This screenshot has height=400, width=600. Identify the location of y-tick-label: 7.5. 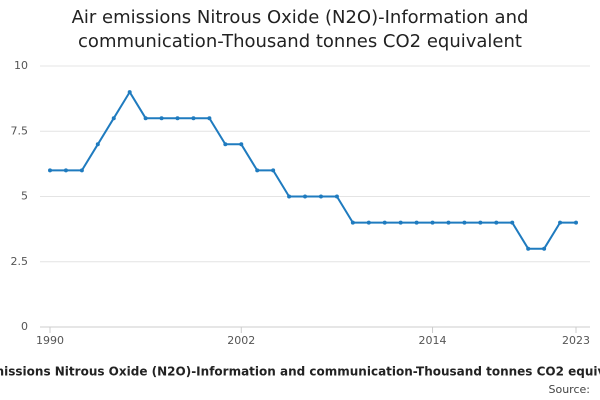
(20, 130).